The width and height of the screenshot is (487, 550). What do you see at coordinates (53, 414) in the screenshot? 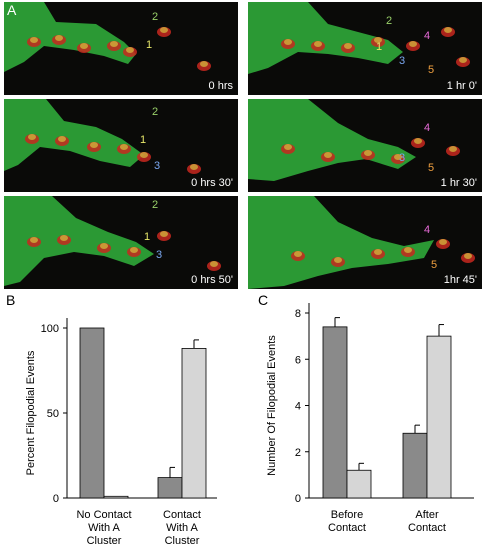
I see `y-tick-label: 50` at bounding box center [53, 414].